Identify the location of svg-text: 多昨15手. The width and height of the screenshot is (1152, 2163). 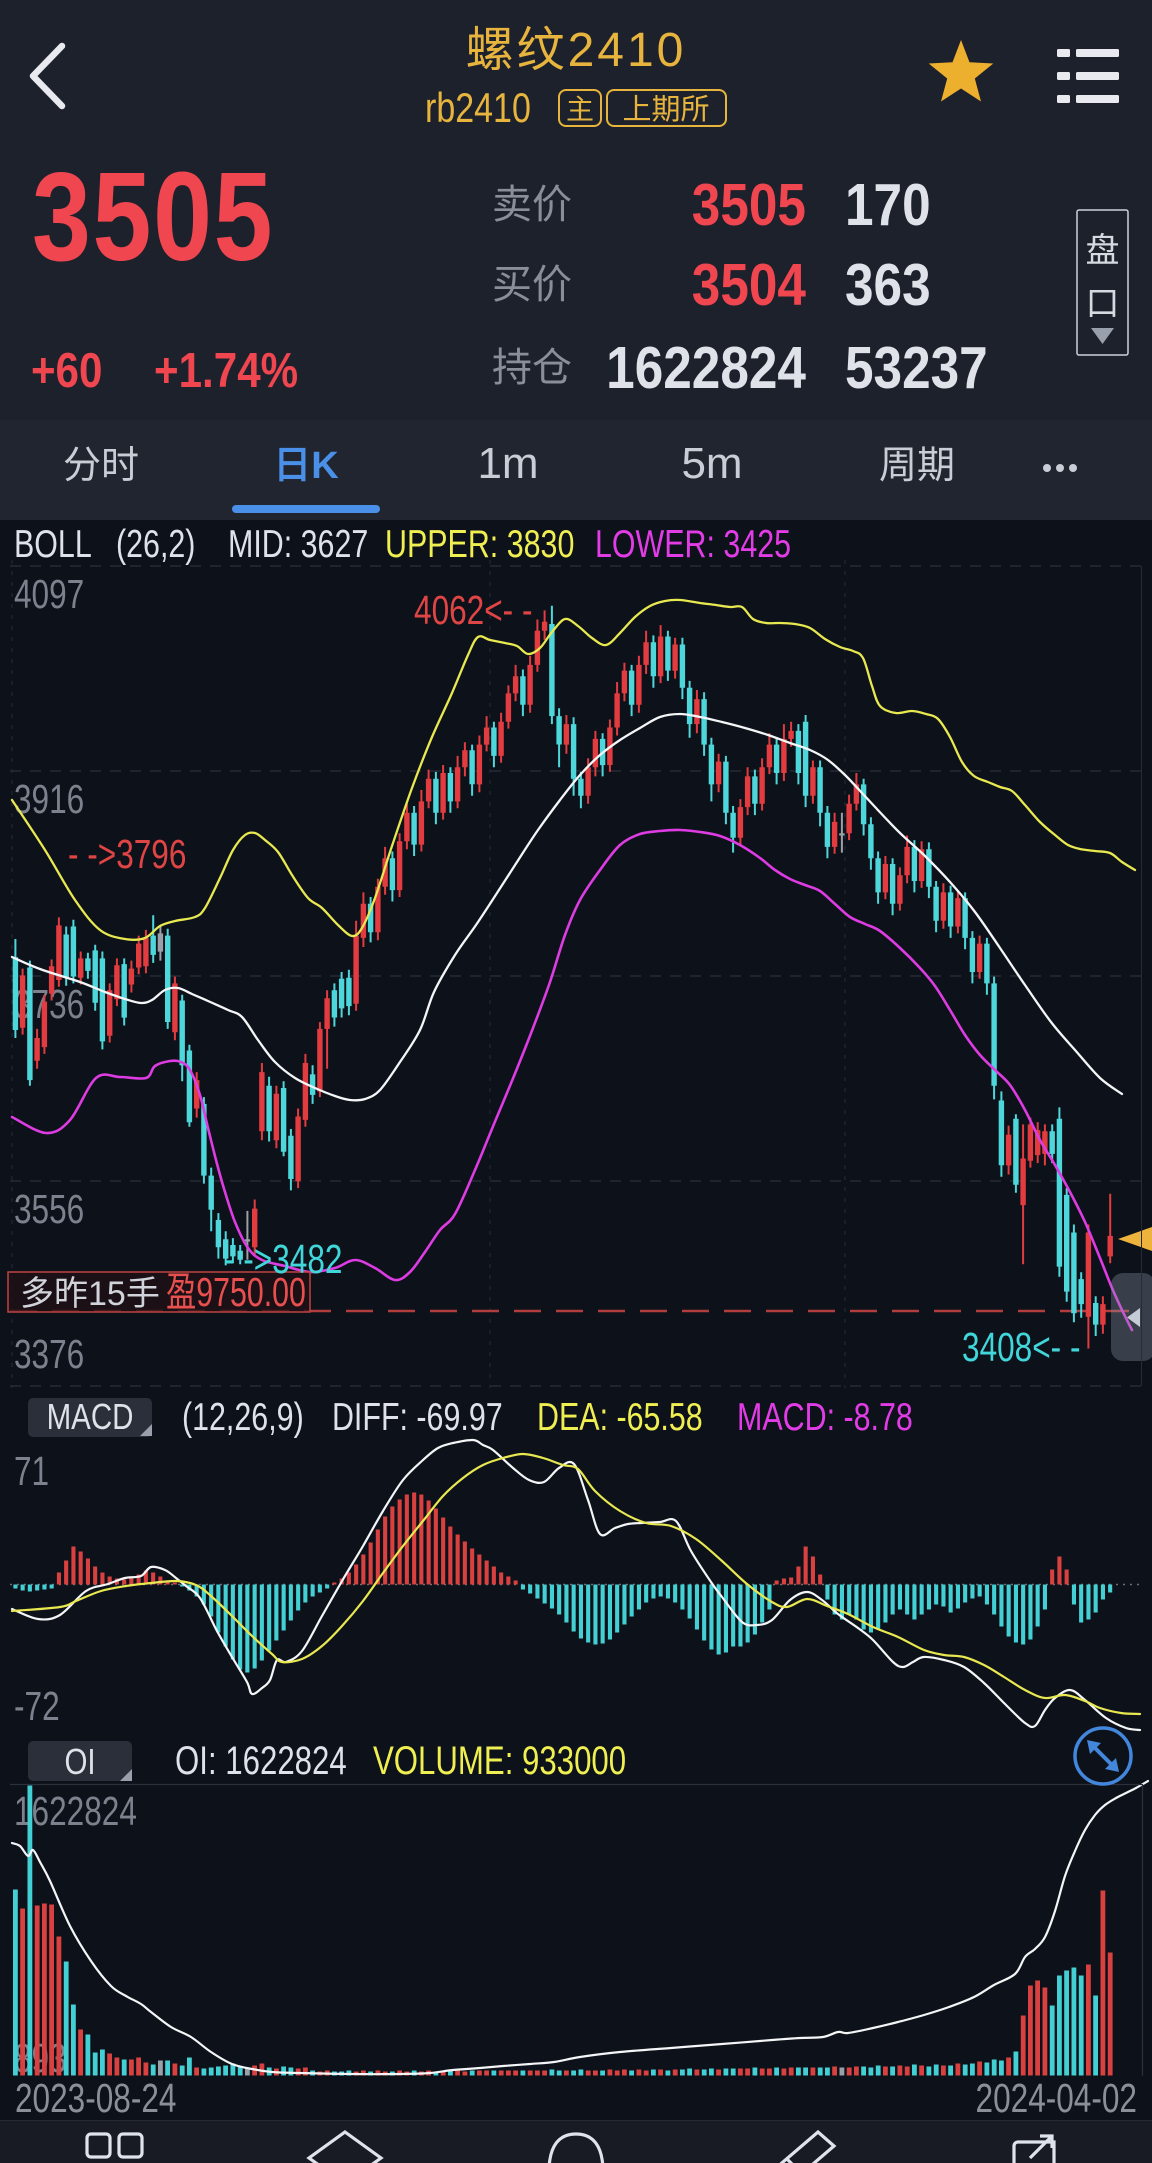
(90, 1294).